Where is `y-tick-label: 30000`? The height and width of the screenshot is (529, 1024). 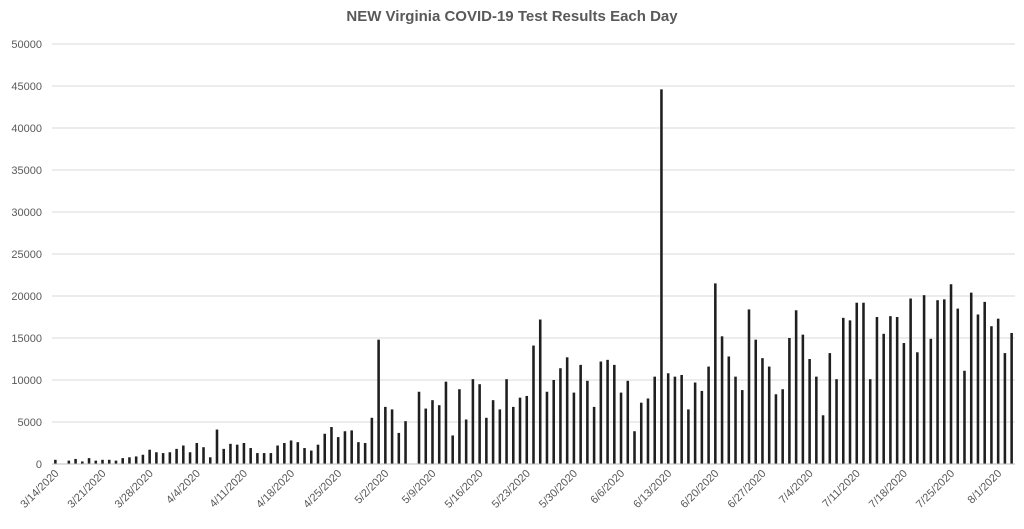 y-tick-label: 30000 is located at coordinates (26, 213).